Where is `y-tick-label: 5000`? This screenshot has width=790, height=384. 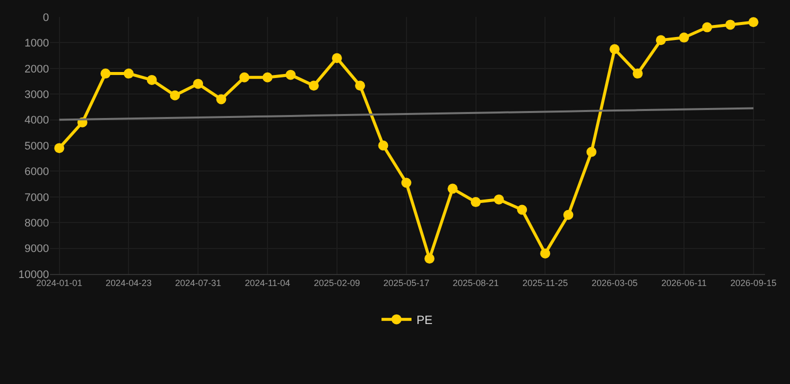
y-tick-label: 5000 is located at coordinates (36, 146).